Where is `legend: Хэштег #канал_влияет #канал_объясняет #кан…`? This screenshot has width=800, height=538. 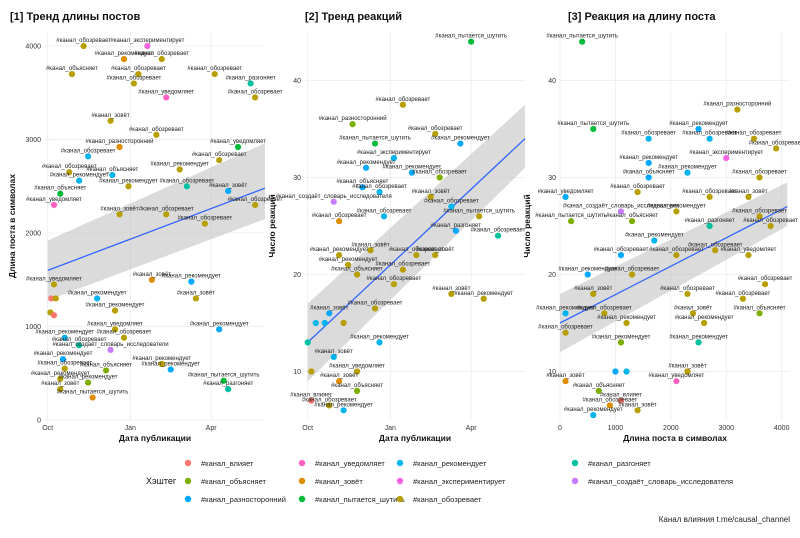
legend: Хэштег #канал_влияет #канал_объясняет #кан… is located at coordinates (439, 481).